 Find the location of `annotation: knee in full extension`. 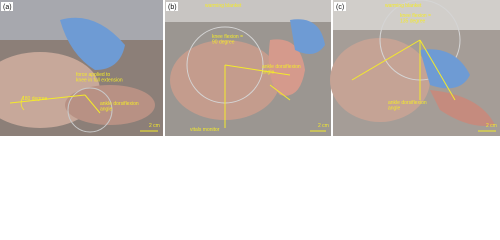

annotation: knee in full extension is located at coordinates (99, 81).